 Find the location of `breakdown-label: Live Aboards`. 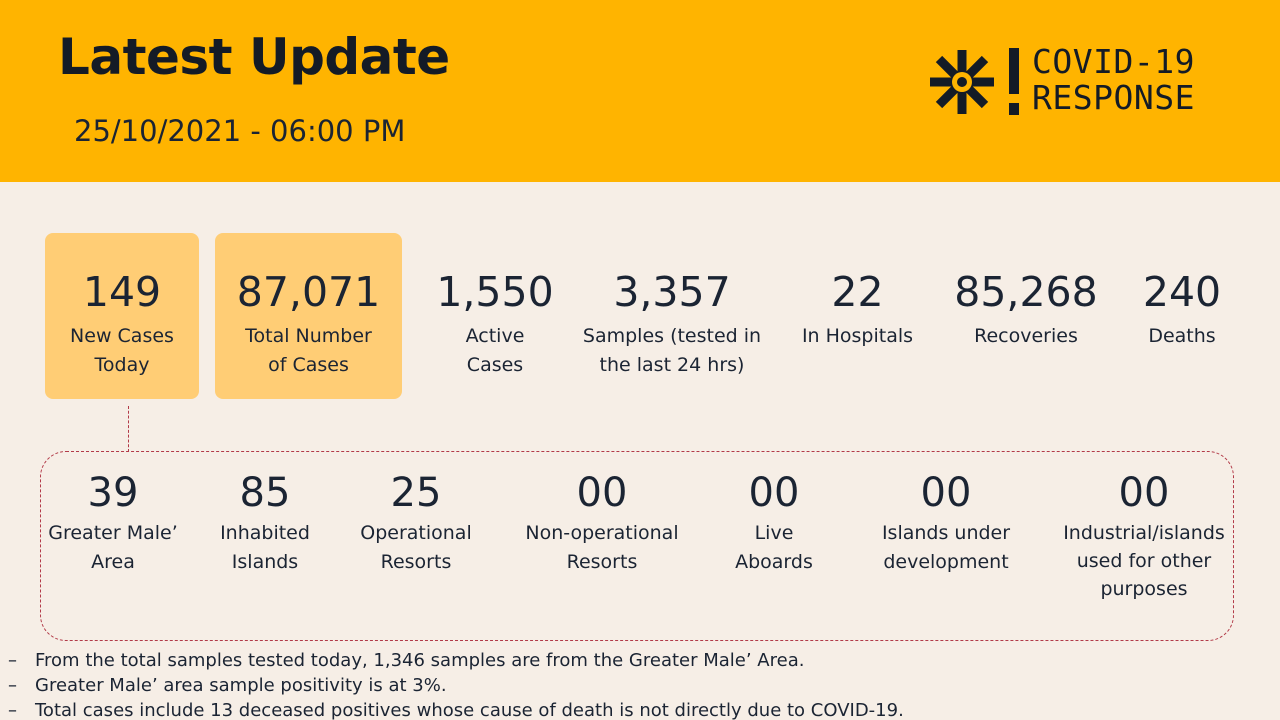

breakdown-label: Live Aboards is located at coordinates (774, 547).